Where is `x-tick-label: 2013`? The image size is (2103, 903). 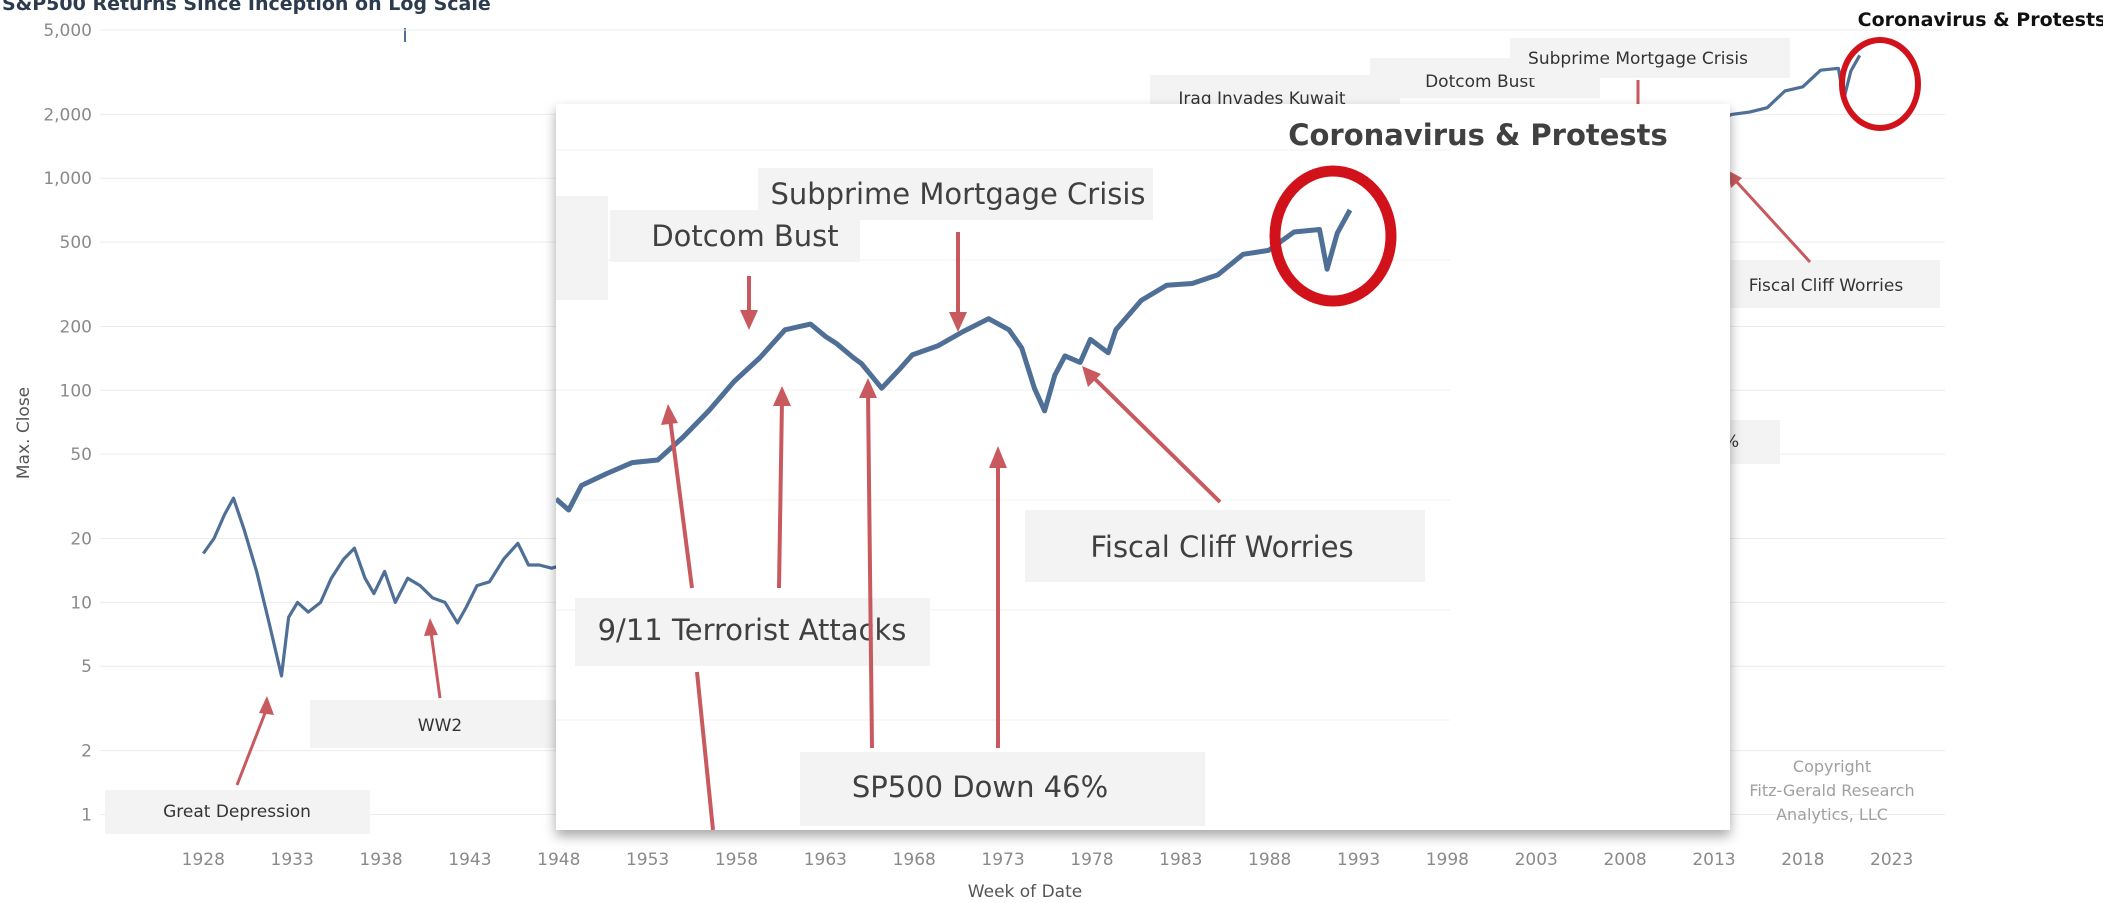 x-tick-label: 2013 is located at coordinates (1713, 860).